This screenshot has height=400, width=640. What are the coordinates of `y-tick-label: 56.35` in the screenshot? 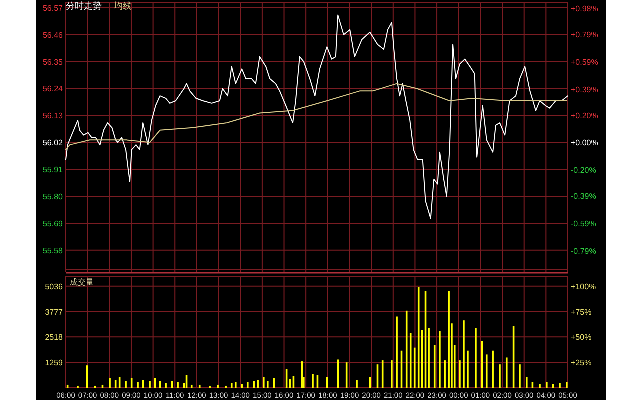 It's located at (53, 62).